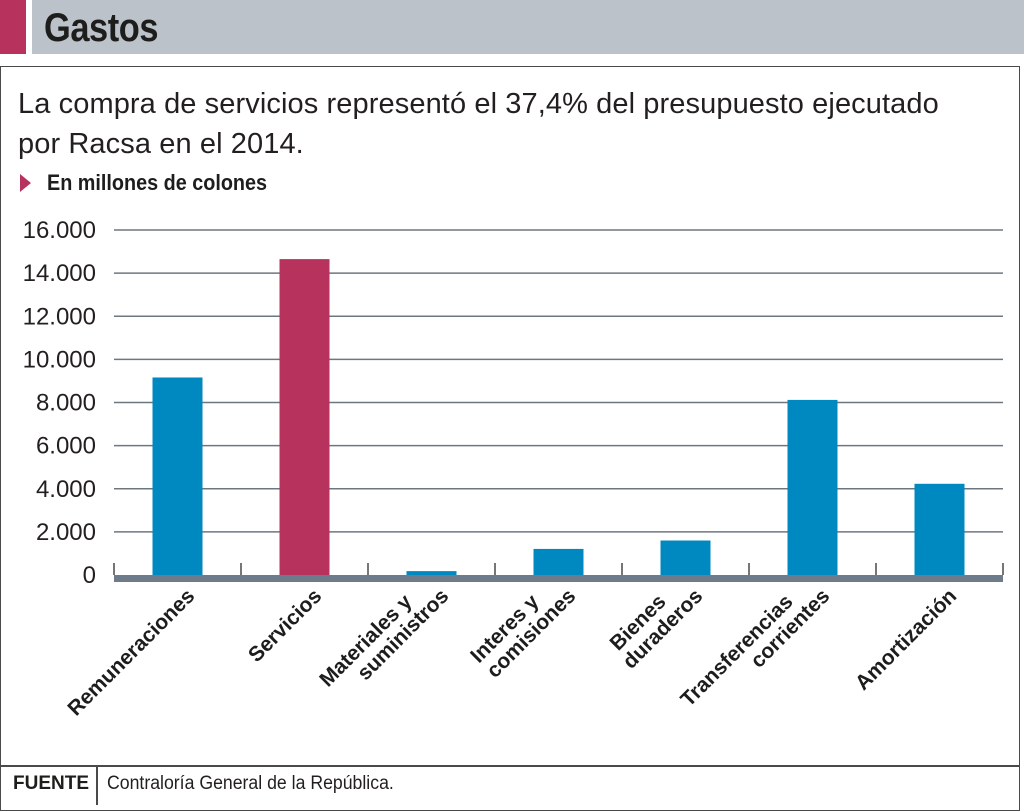 The width and height of the screenshot is (1024, 811). Describe the element at coordinates (59, 359) in the screenshot. I see `y-tick-label: 10.000` at that location.